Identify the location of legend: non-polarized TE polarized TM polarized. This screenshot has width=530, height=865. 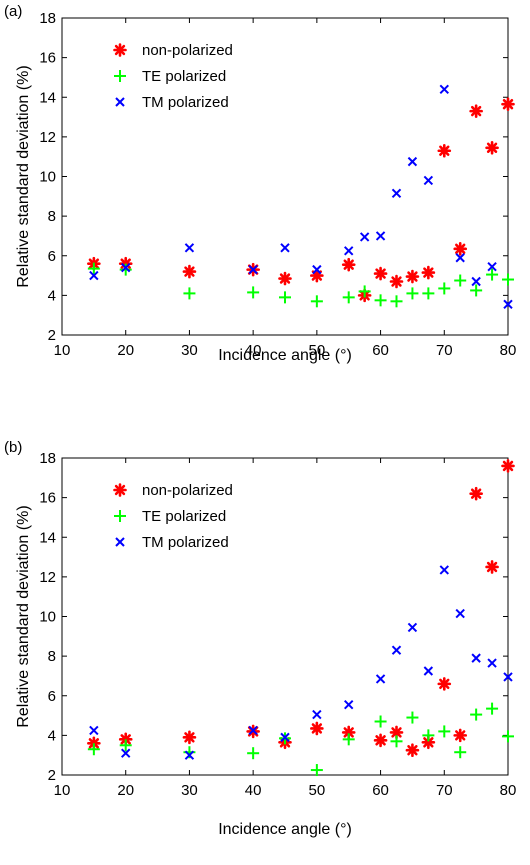
(173, 76).